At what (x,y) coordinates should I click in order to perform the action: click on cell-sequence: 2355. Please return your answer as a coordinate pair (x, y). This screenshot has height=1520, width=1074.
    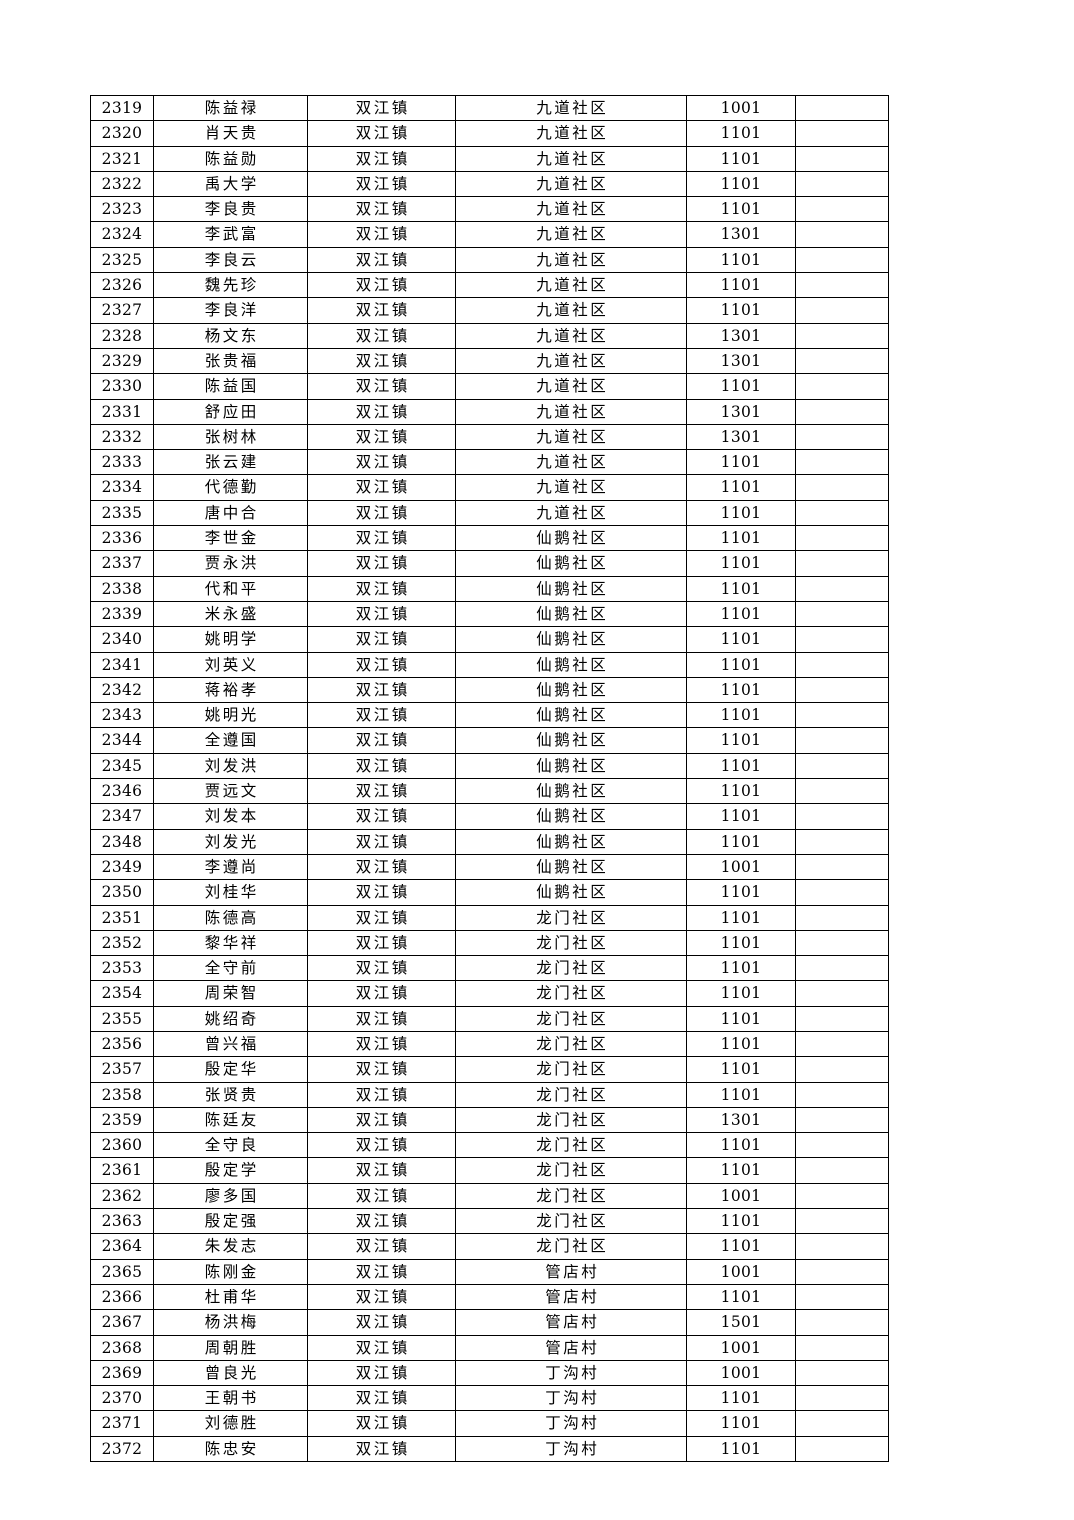
    Looking at the image, I should click on (122, 1018).